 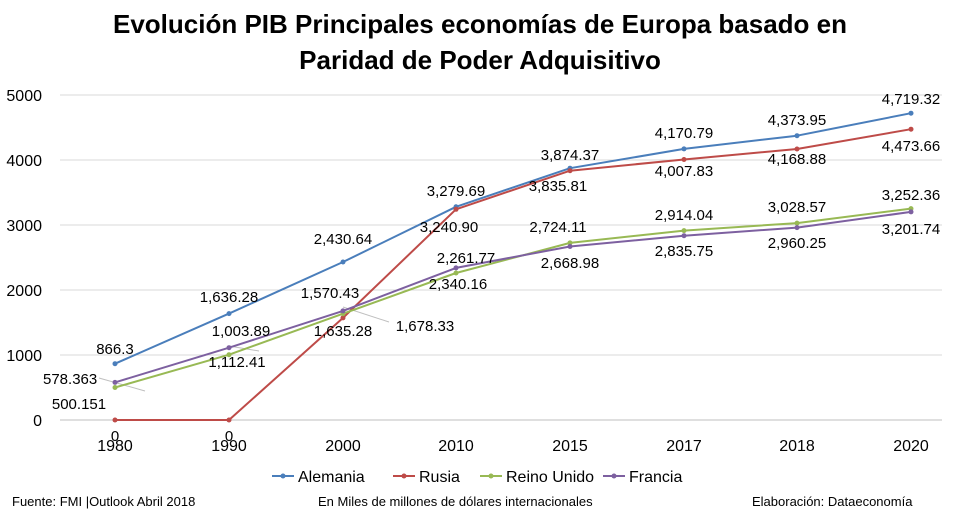 I want to click on data-label: 4,168.88, so click(x=797, y=159).